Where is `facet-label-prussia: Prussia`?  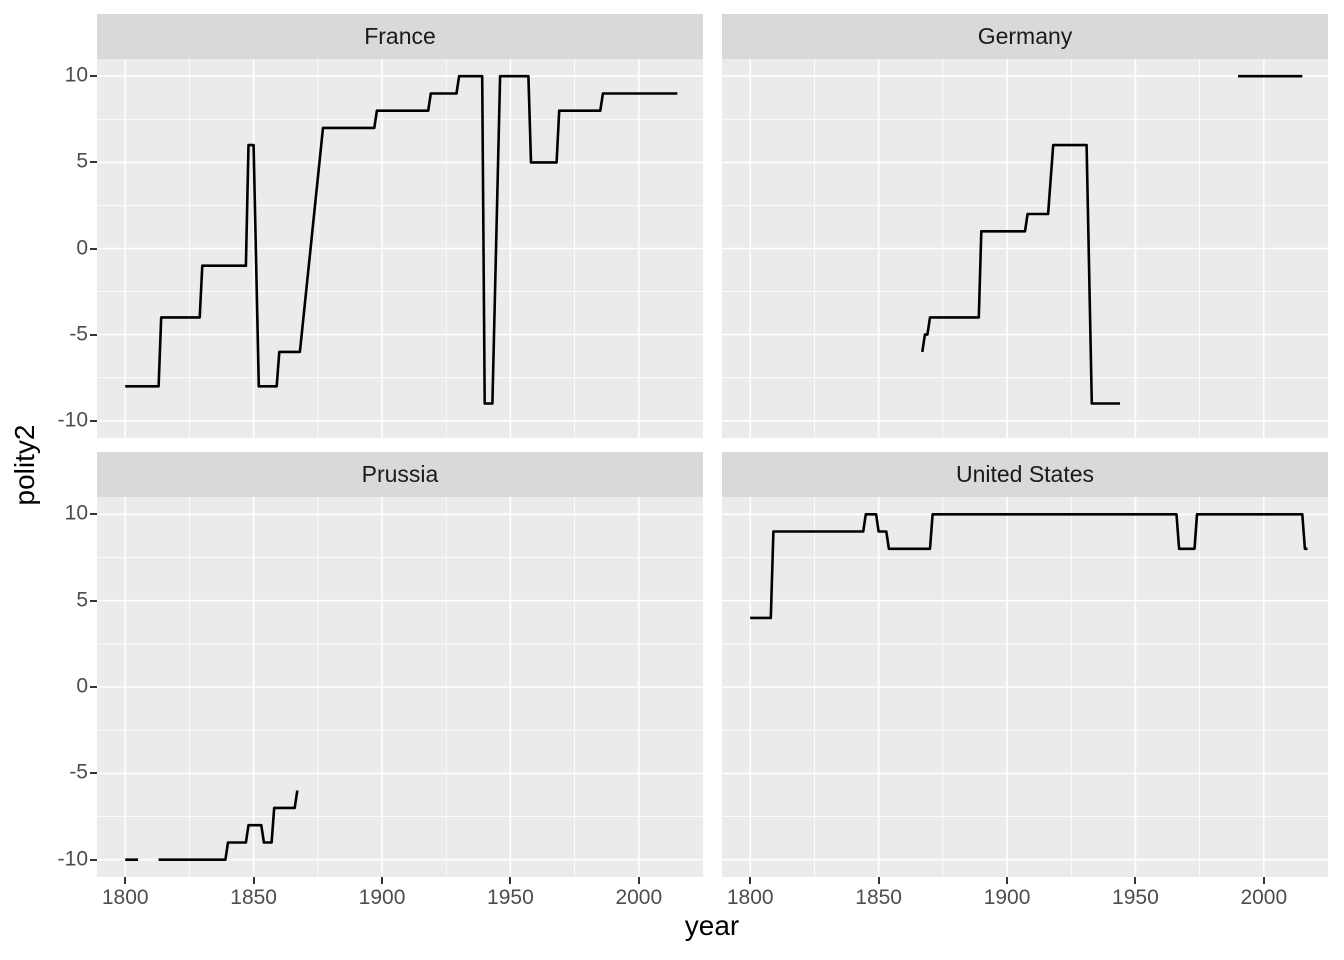 facet-label-prussia: Prussia is located at coordinates (400, 474).